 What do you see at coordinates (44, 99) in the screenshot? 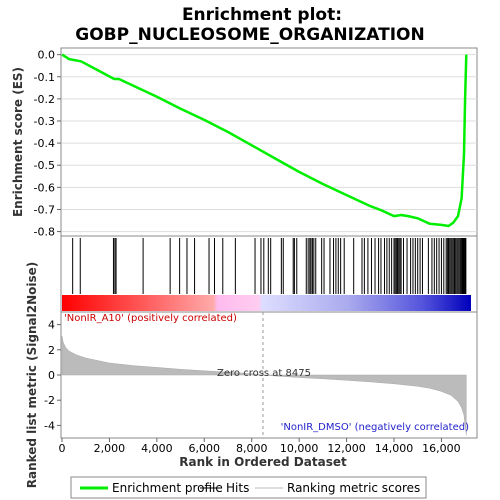
I see `es-y-tick-label: -0.2` at bounding box center [44, 99].